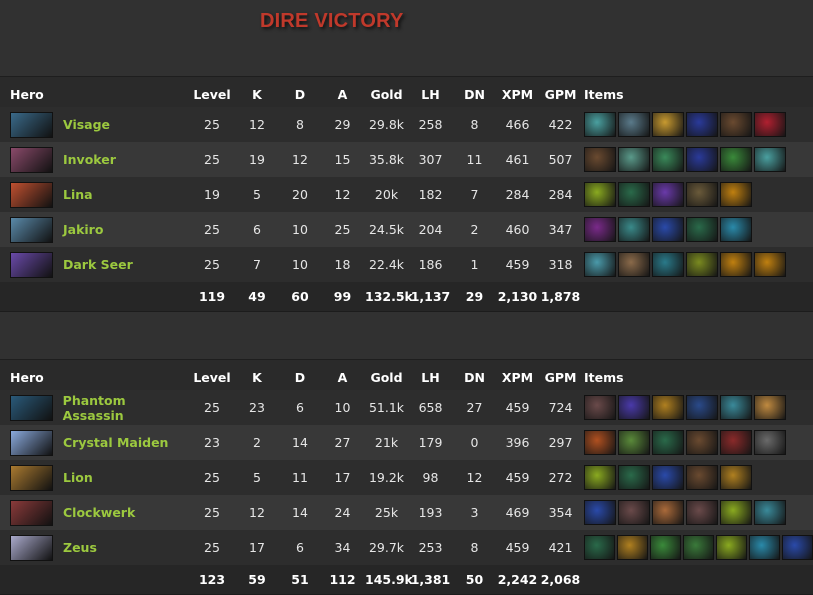 The image size is (813, 595). I want to click on total-gpm: 2,068, so click(560, 579).